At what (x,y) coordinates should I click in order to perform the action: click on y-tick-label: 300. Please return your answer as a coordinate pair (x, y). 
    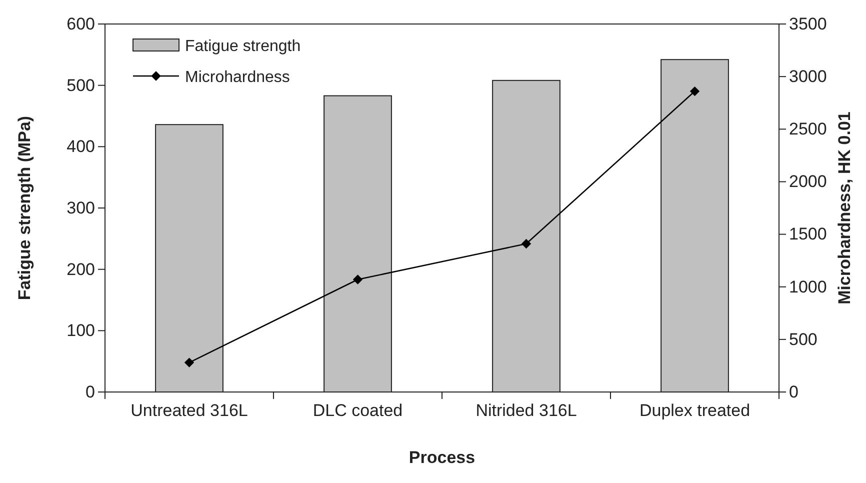
    Looking at the image, I should click on (80, 208).